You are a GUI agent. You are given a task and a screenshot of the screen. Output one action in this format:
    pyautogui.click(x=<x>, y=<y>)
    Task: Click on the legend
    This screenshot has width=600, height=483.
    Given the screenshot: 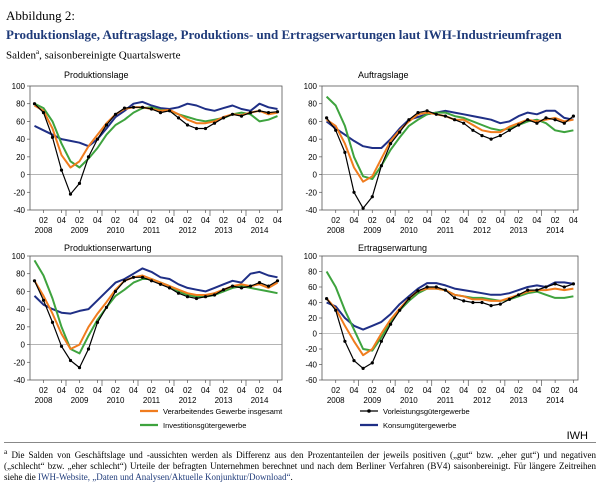 What is the action you would take?
    pyautogui.click(x=259, y=418)
    